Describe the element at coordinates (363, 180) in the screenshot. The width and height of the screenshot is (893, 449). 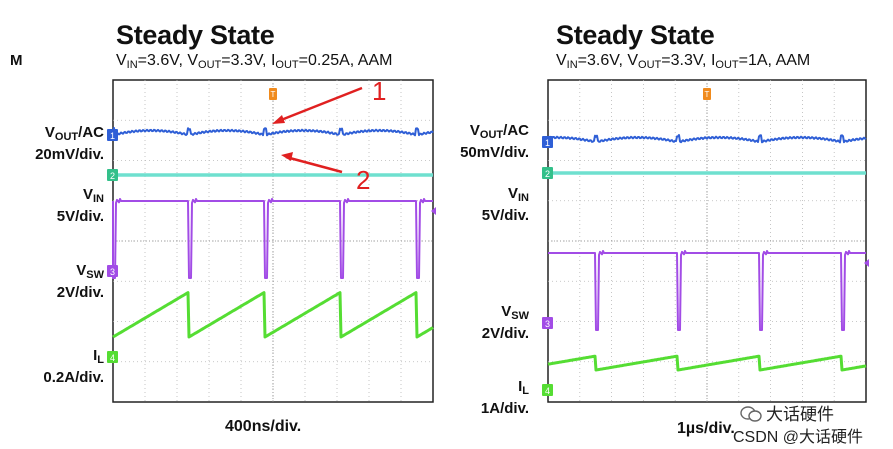
I see `annotation-label-2: 2` at that location.